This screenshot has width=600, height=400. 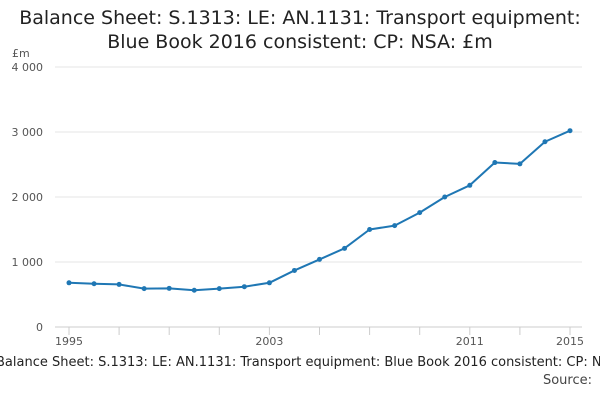 What do you see at coordinates (28, 262) in the screenshot?
I see `y-tick-label: 1 000` at bounding box center [28, 262].